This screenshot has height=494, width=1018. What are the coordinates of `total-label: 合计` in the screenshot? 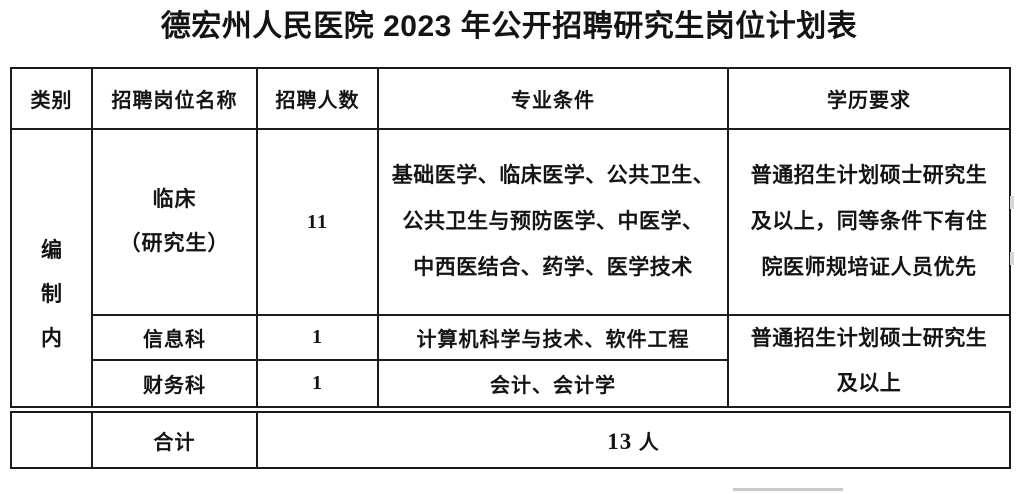 It's located at (174, 437).